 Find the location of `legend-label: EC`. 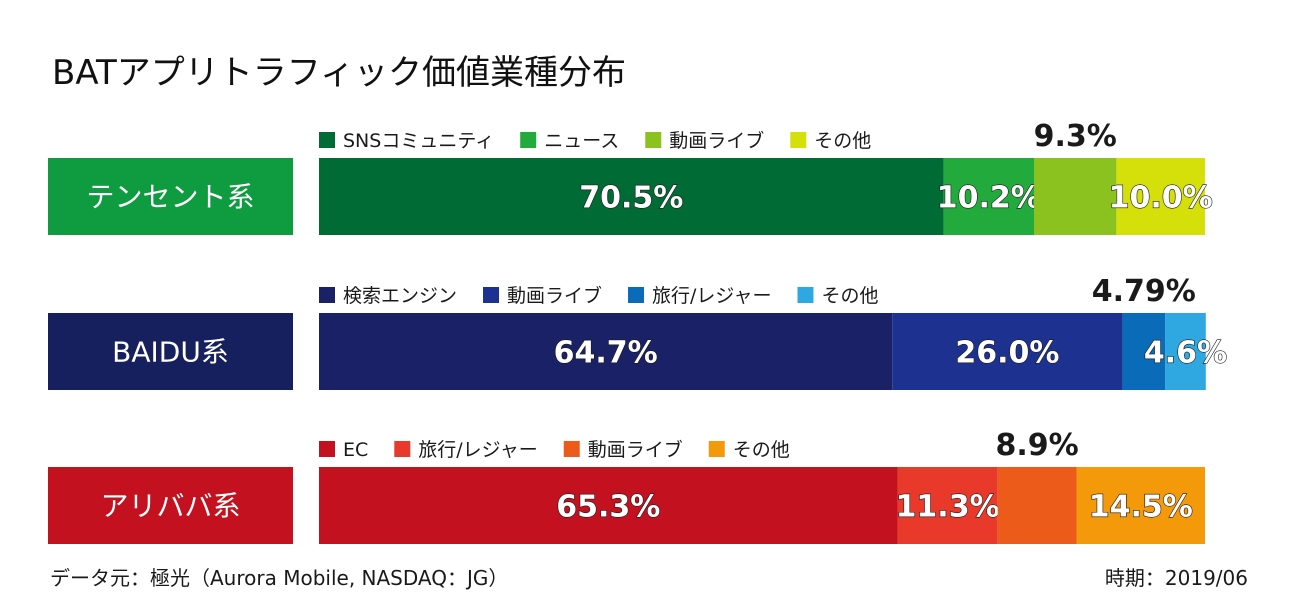

legend-label: EC is located at coordinates (355, 450).